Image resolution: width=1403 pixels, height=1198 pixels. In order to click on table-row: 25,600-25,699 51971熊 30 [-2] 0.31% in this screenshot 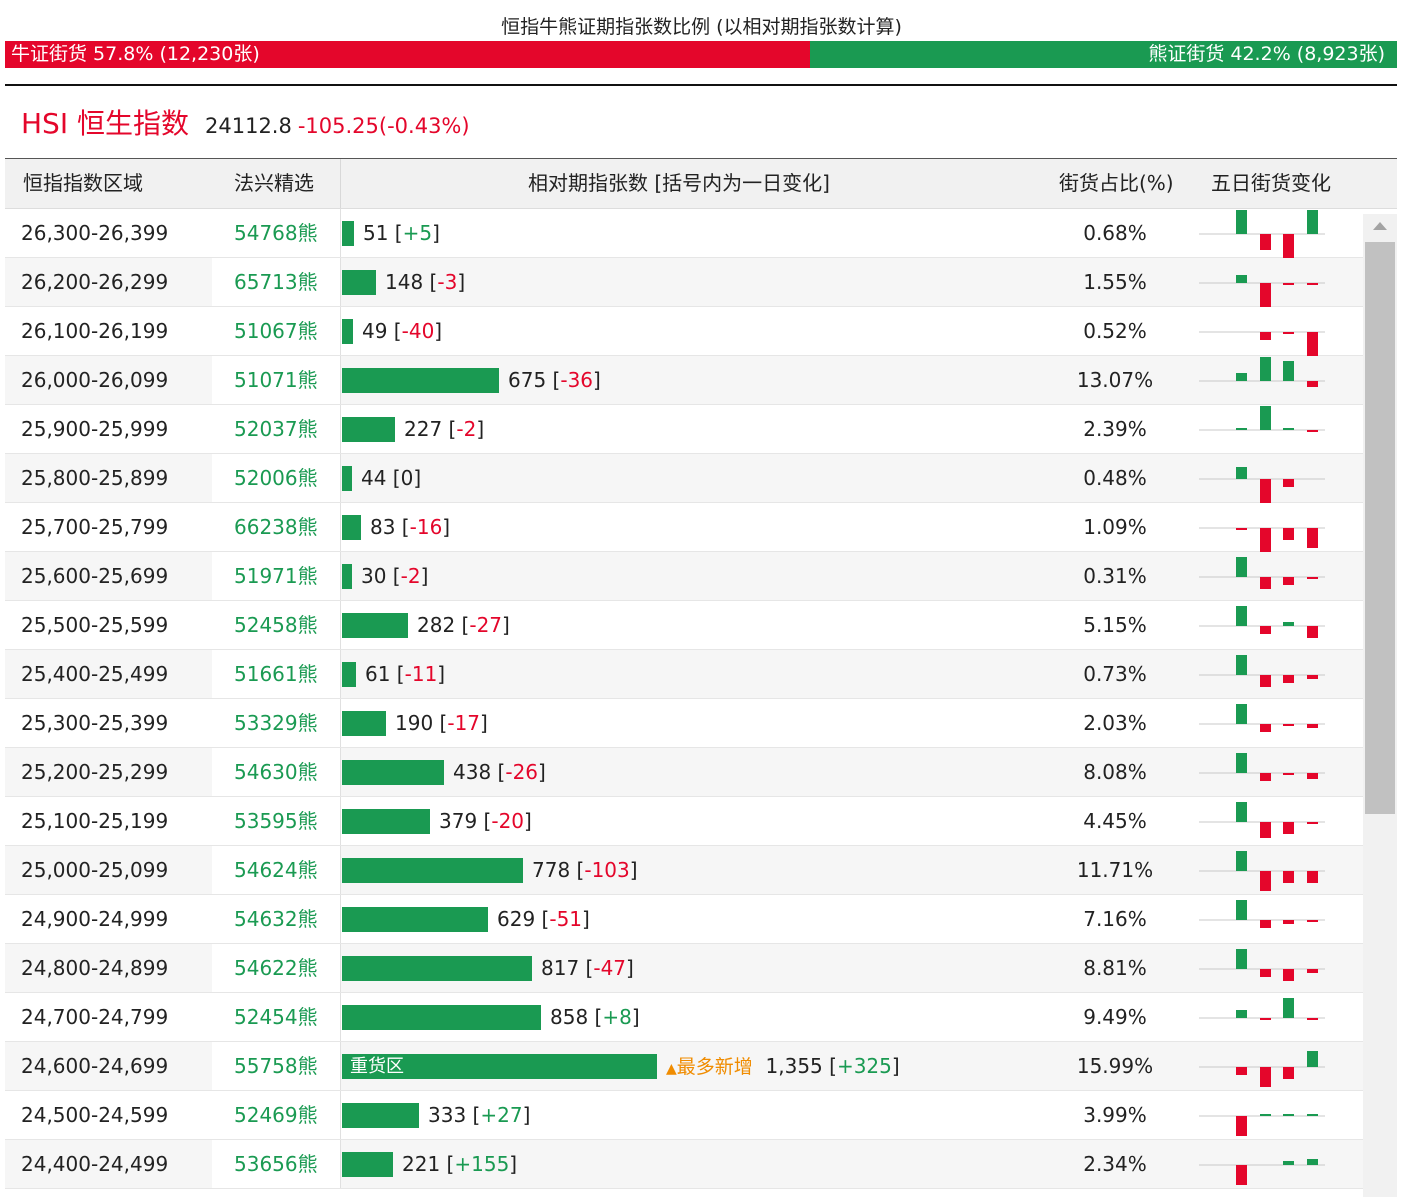, I will do `click(684, 576)`.